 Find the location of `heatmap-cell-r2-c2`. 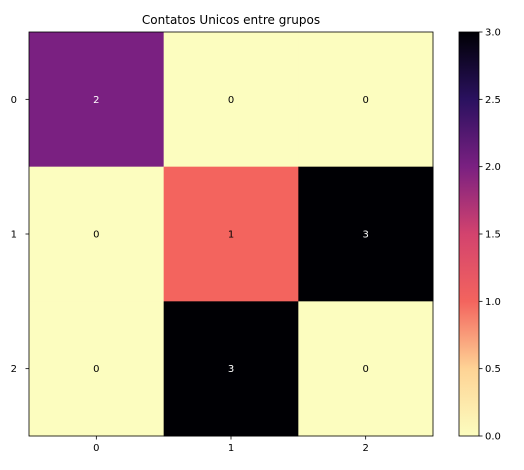

heatmap-cell-r2-c2 is located at coordinates (366, 369).